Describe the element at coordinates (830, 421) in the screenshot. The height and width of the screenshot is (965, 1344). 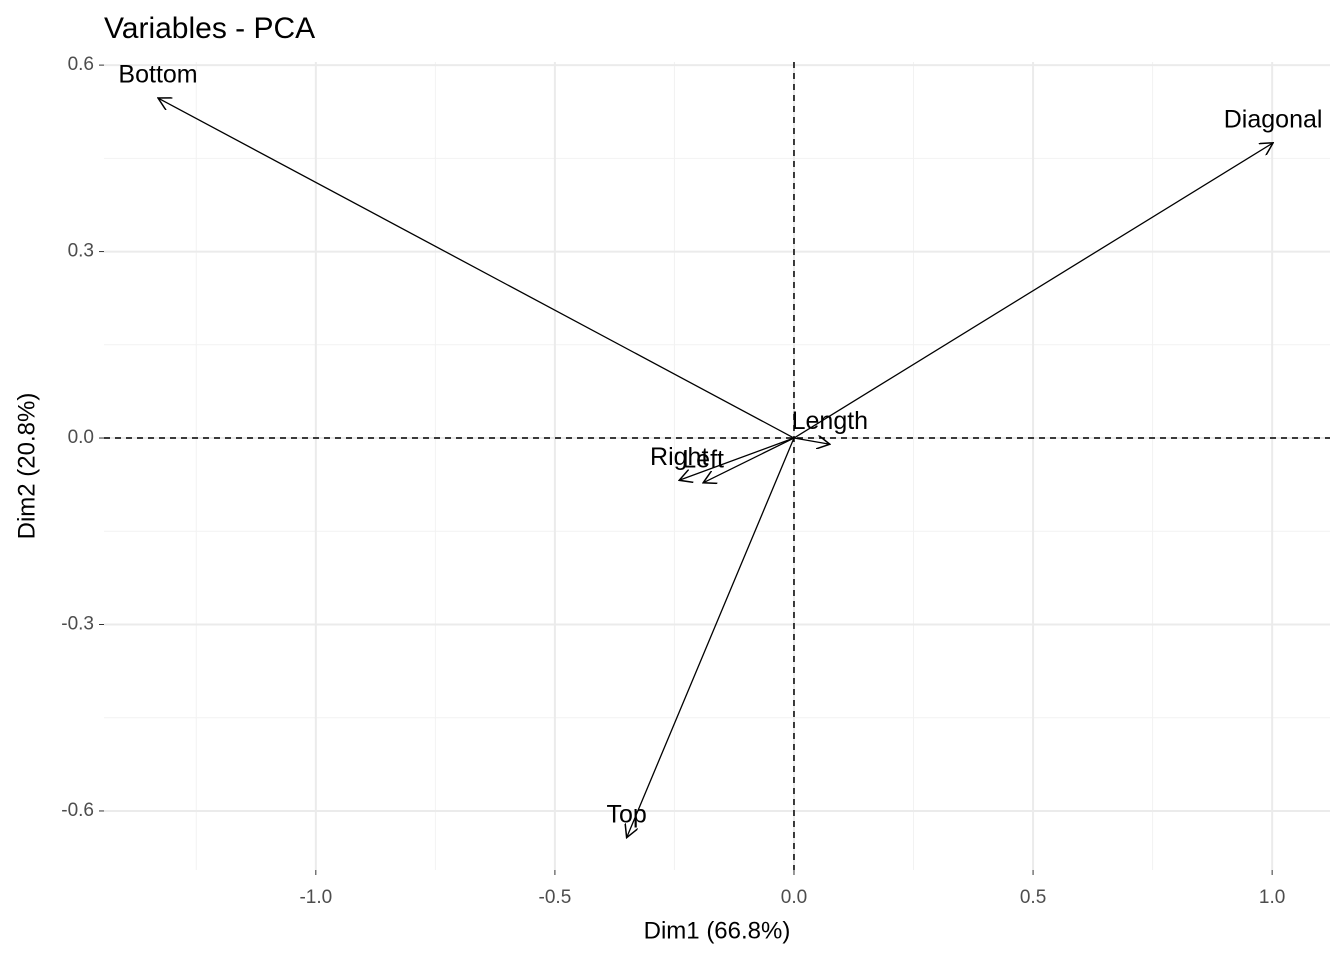
I see `variable-label: Length` at that location.